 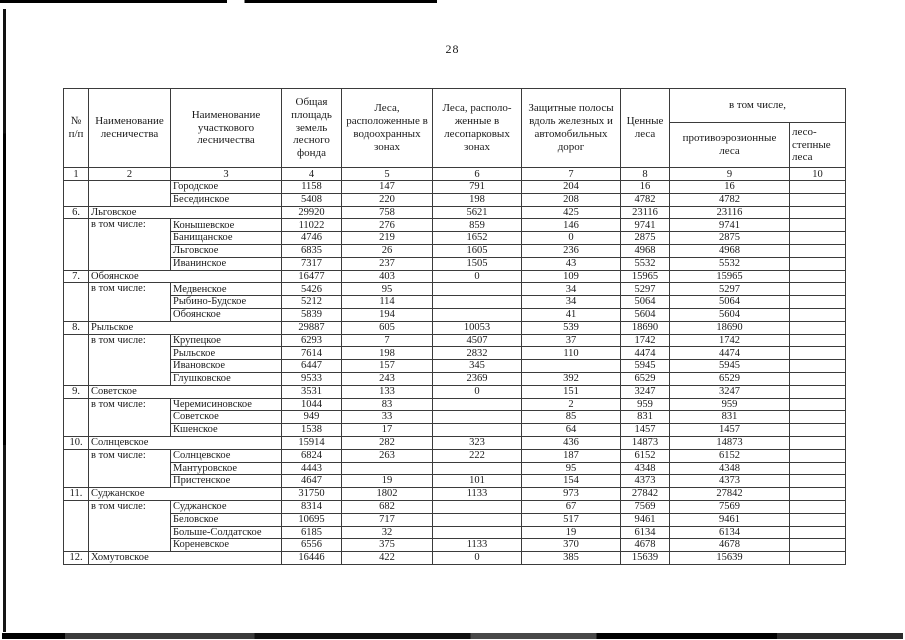 I want to click on column-number-5: 5, so click(x=387, y=174).